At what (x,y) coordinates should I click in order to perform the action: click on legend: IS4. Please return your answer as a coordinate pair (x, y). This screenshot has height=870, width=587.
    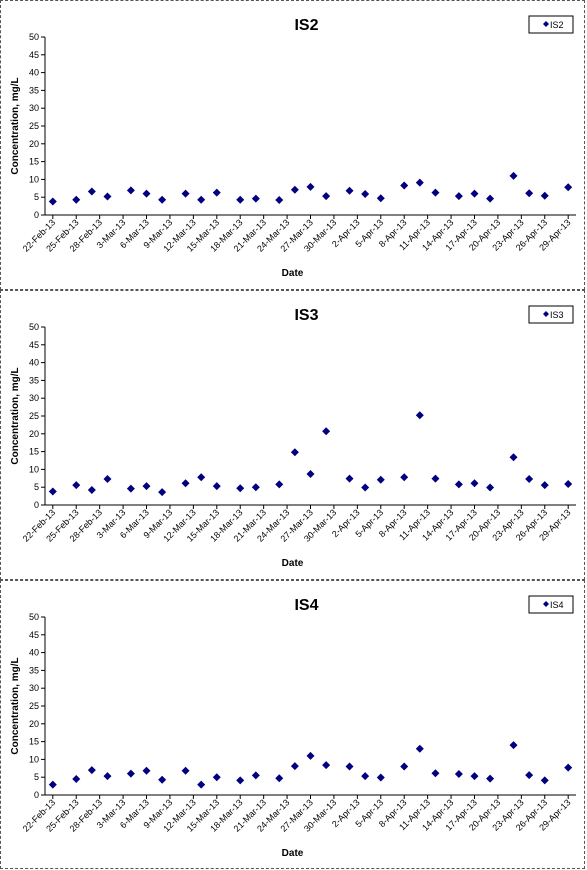
    Looking at the image, I should click on (551, 604).